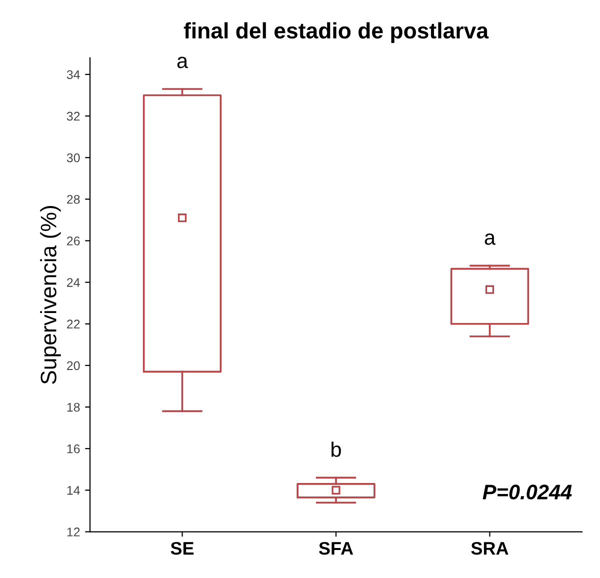 This screenshot has width=600, height=578. I want to click on y-axis-title: Supervivencia (%), so click(50, 295).